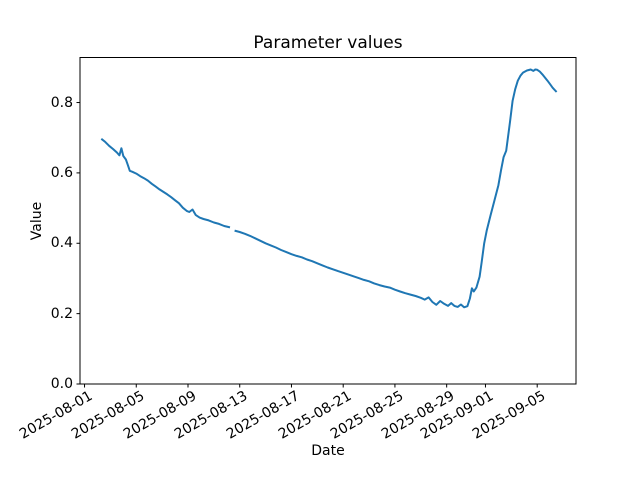  I want to click on y-tick-label: 0.6, so click(61, 172).